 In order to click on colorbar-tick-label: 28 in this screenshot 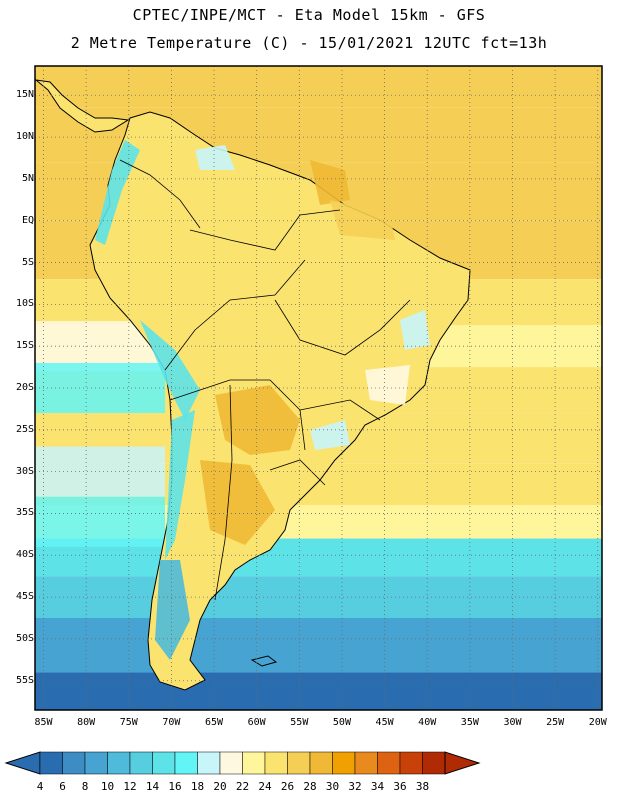, I will do `click(310, 786)`.